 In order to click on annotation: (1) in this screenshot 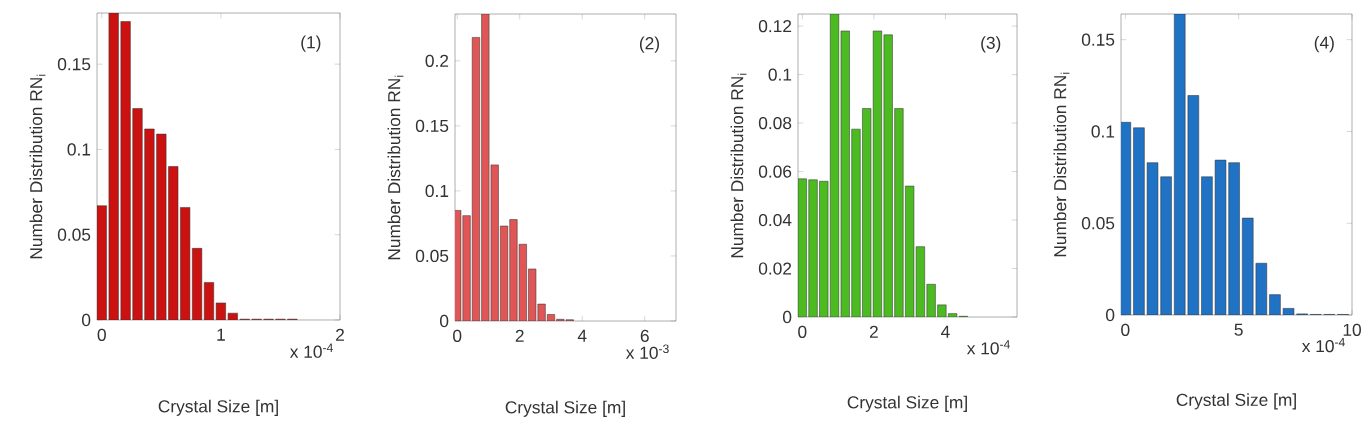, I will do `click(311, 43)`.